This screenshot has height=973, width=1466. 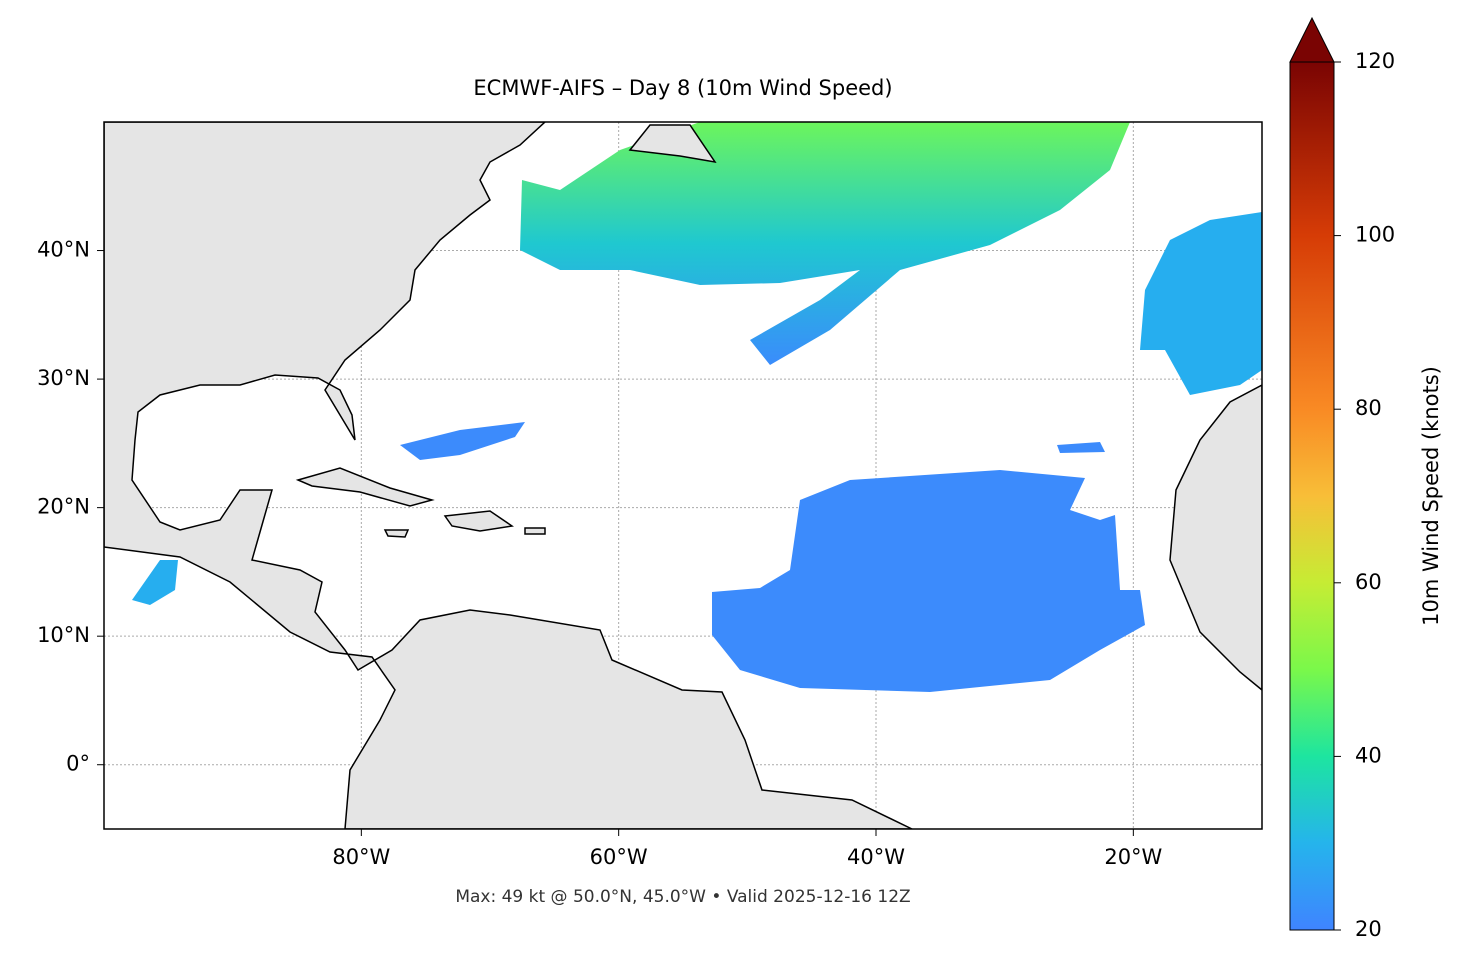 What do you see at coordinates (63, 378) in the screenshot?
I see `y-tick-label: 30°N` at bounding box center [63, 378].